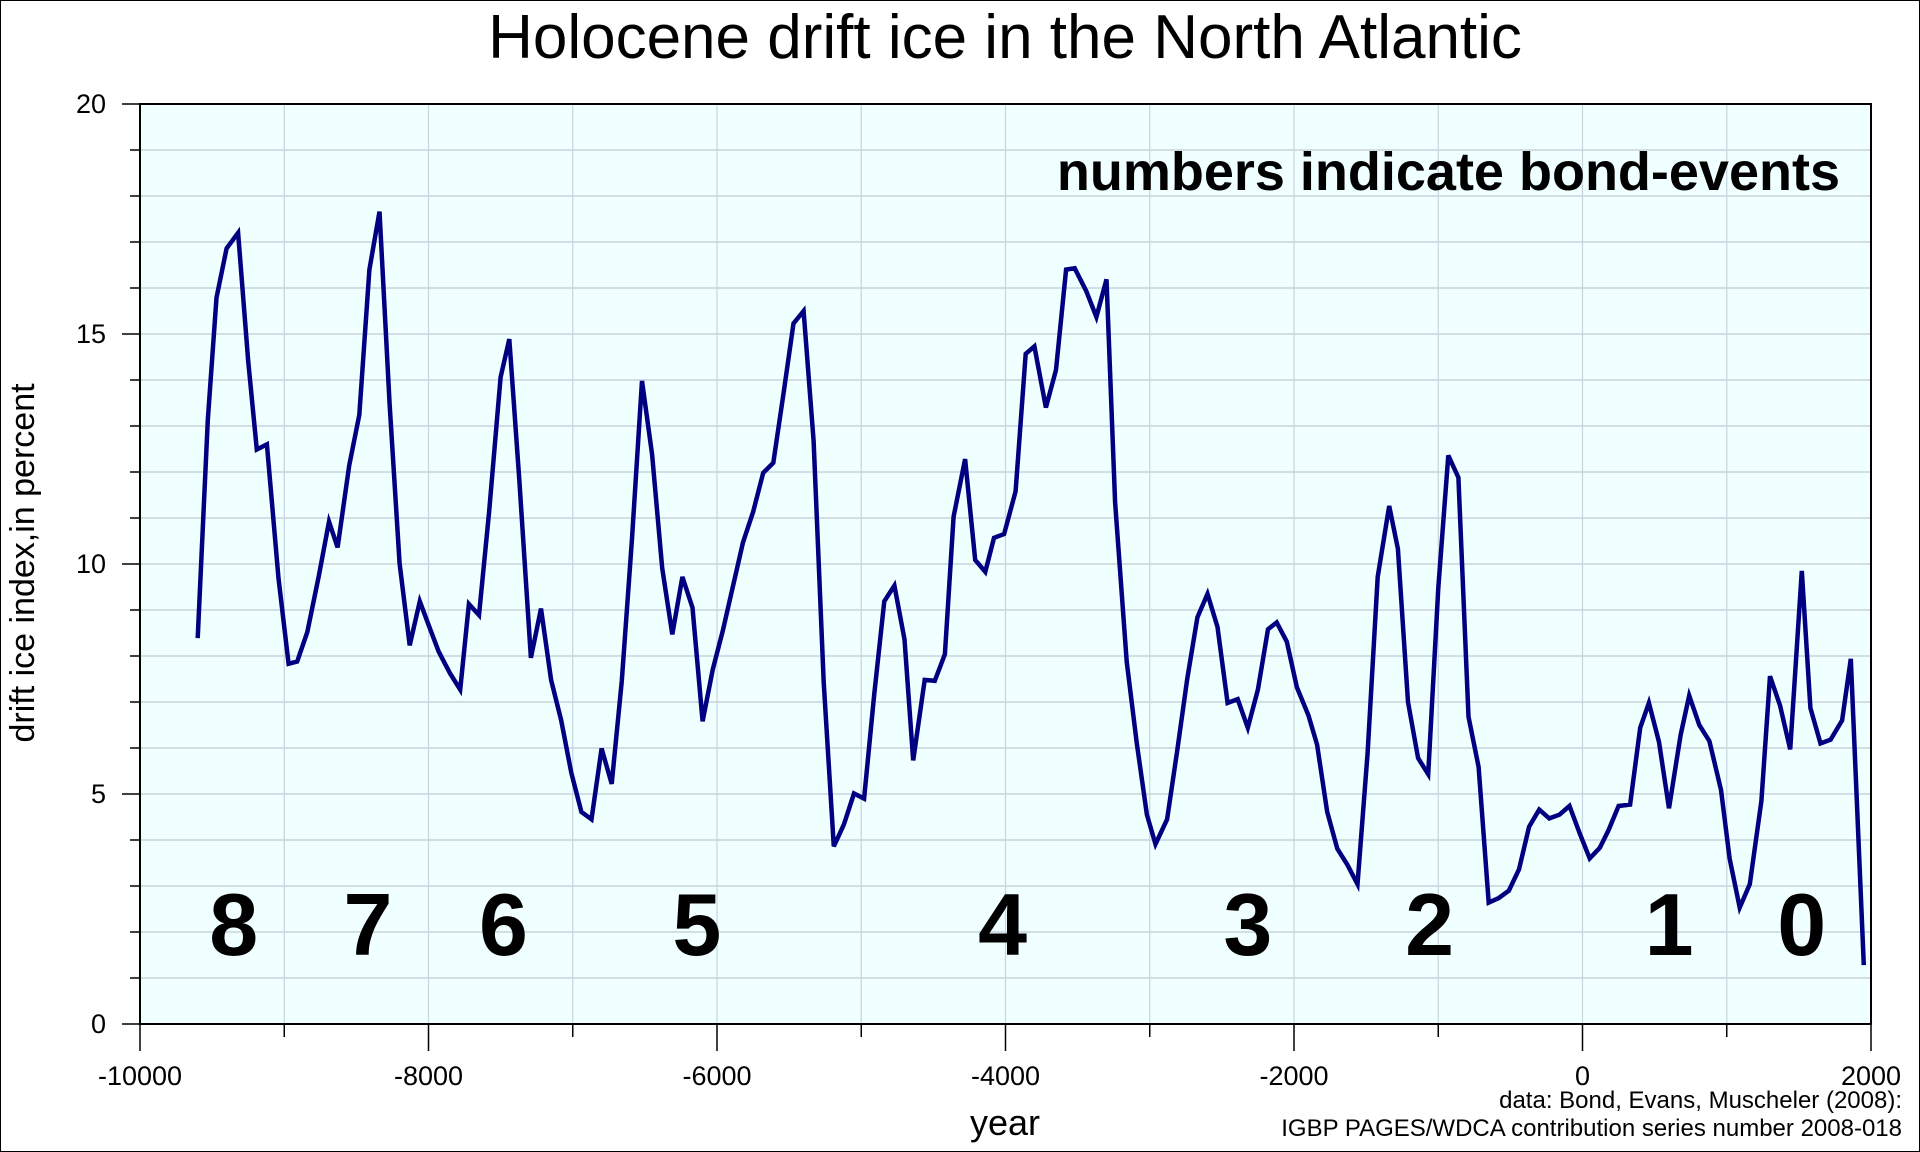 Image resolution: width=1920 pixels, height=1152 pixels. Describe the element at coordinates (140, 1076) in the screenshot. I see `x-tick-label: -10000` at that location.